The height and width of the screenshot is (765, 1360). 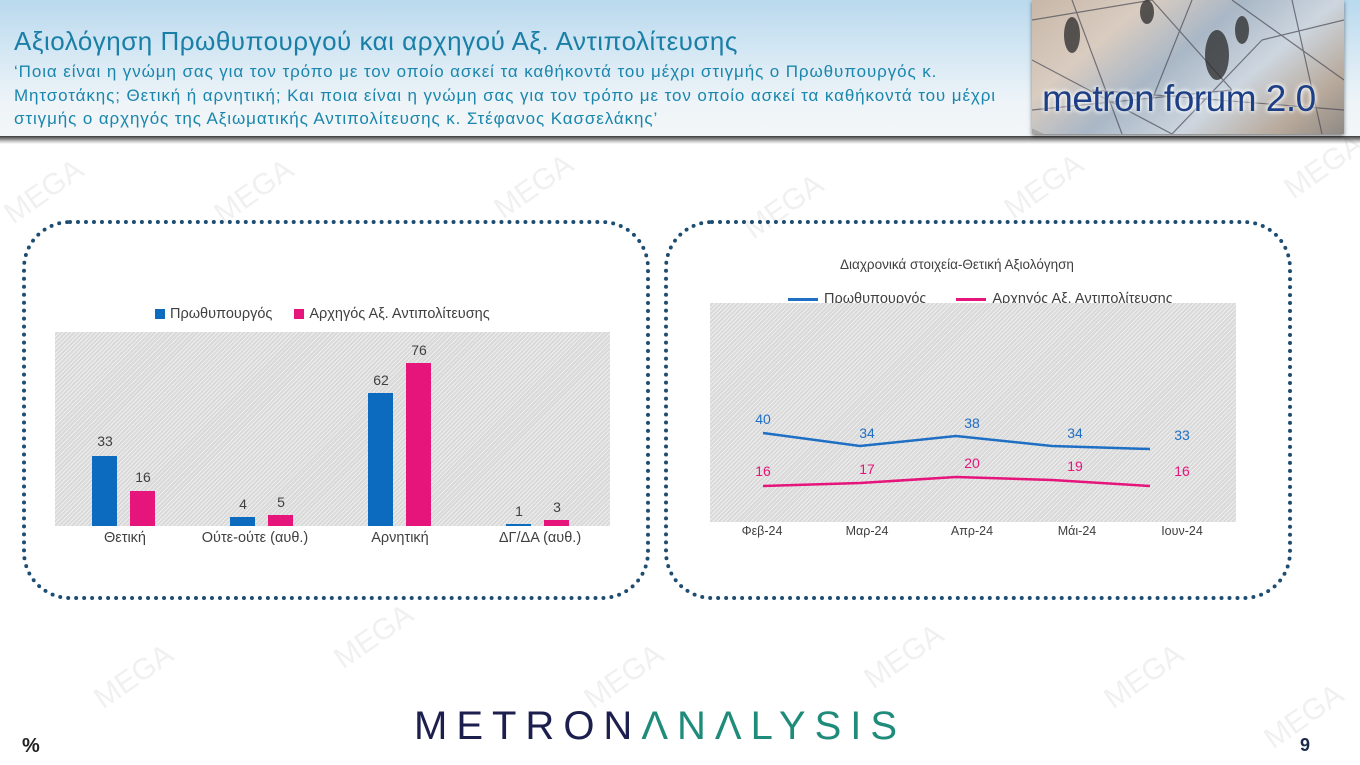 What do you see at coordinates (255, 538) in the screenshot?
I see `category-label: Ούτε-ούτε (αυθ.)` at bounding box center [255, 538].